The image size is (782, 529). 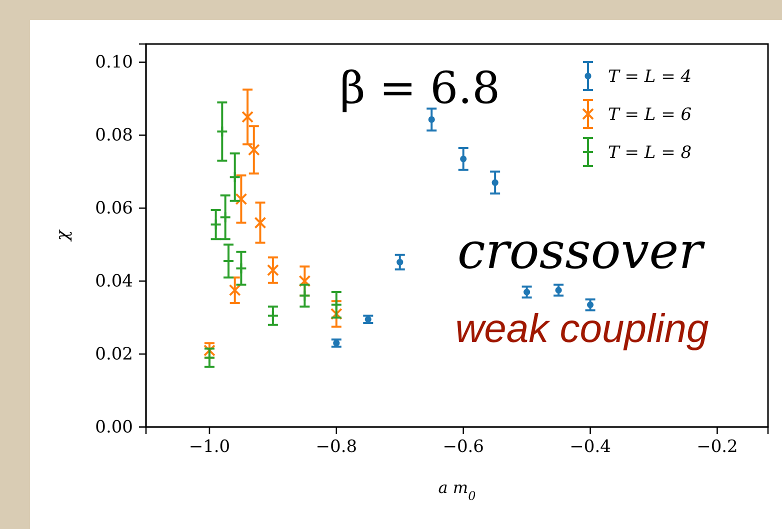 What do you see at coordinates (114, 62) in the screenshot?
I see `y-tick-label: 0.10` at bounding box center [114, 62].